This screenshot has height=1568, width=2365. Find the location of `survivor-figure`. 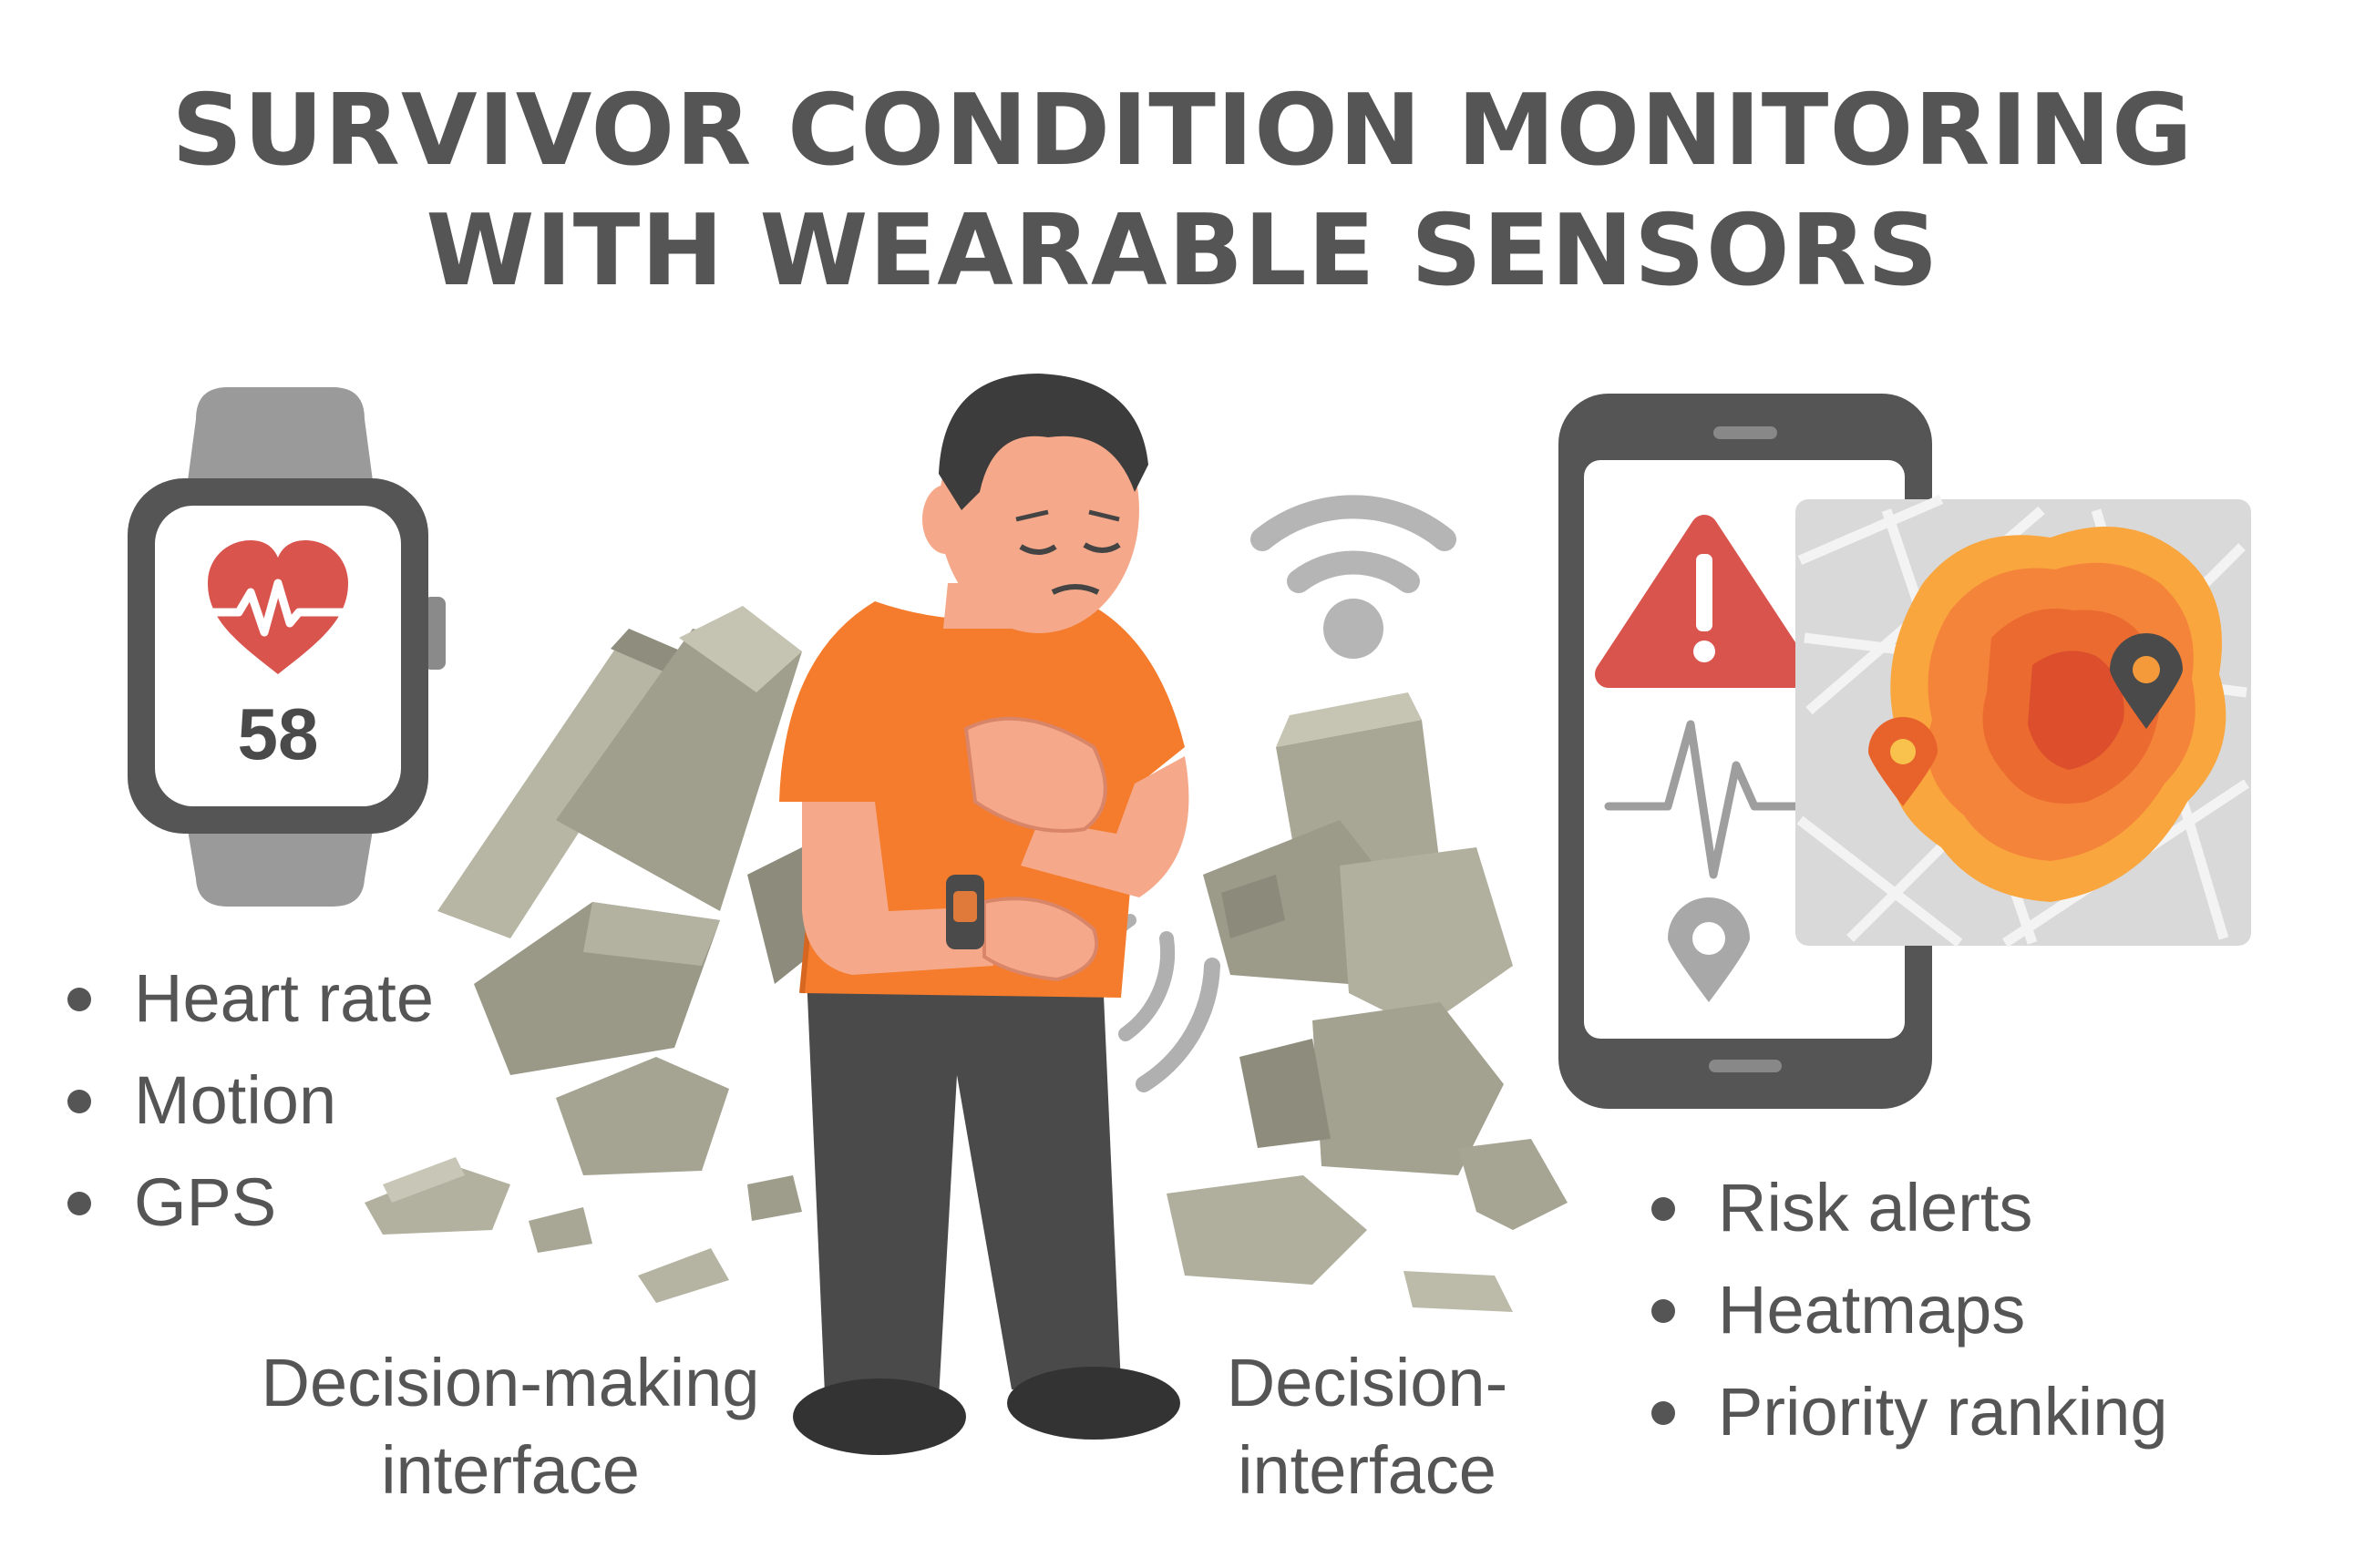

survivor-figure is located at coordinates (984, 914).